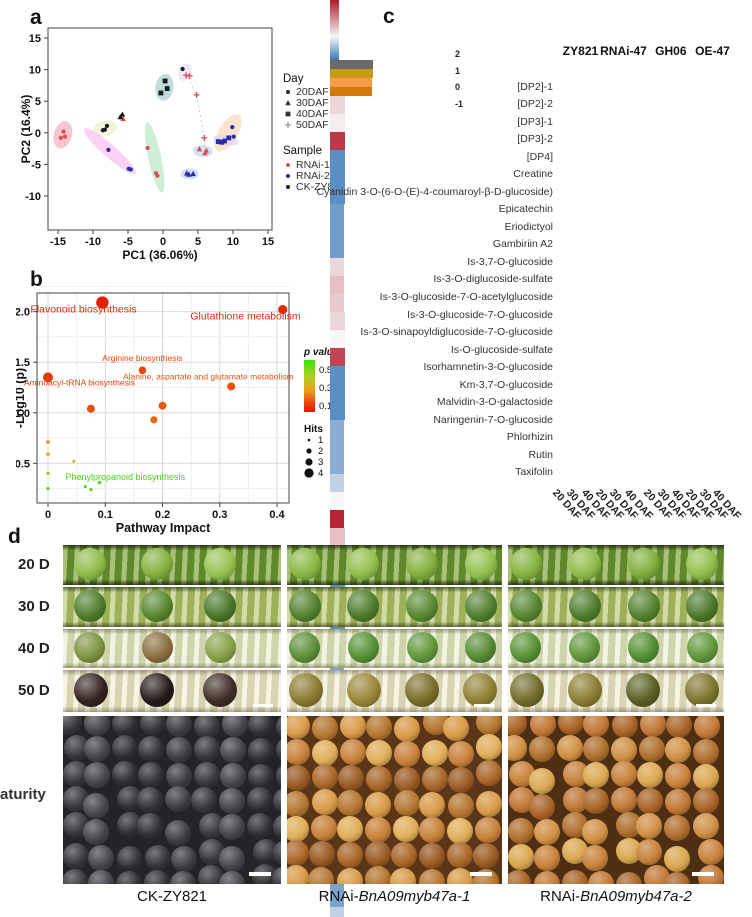 This screenshot has height=917, width=752. What do you see at coordinates (616, 896) in the screenshot?
I see `photo-caption: RNAi-BnA09myb47a-2` at bounding box center [616, 896].